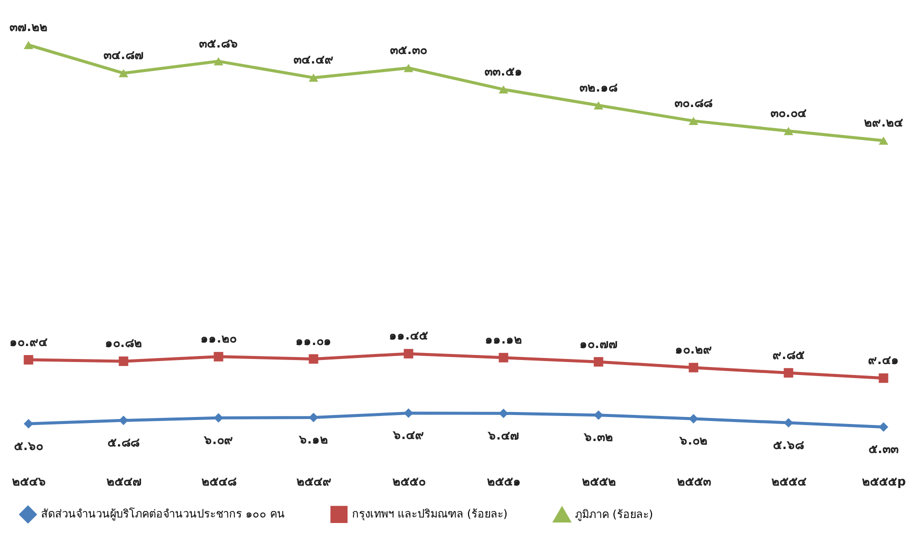 This screenshot has height=538, width=915. What do you see at coordinates (694, 481) in the screenshot?
I see `x-tick-label: ๒๕๕๓` at bounding box center [694, 481].